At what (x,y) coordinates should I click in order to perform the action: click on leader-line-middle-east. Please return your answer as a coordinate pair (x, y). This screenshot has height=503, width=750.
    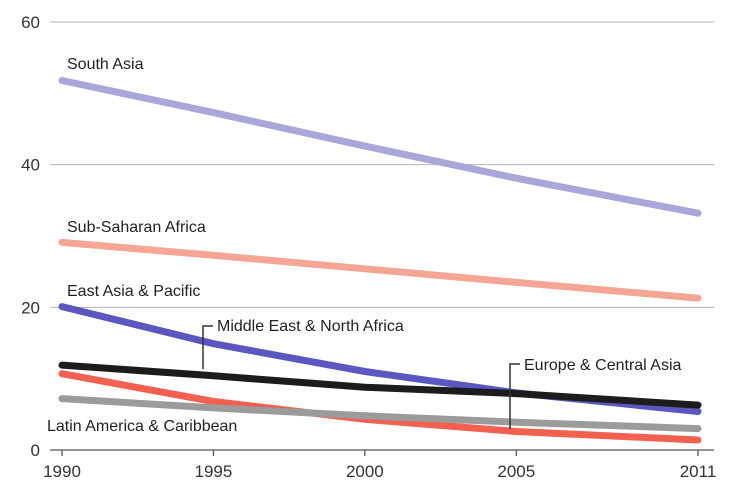
    Looking at the image, I should click on (207, 347).